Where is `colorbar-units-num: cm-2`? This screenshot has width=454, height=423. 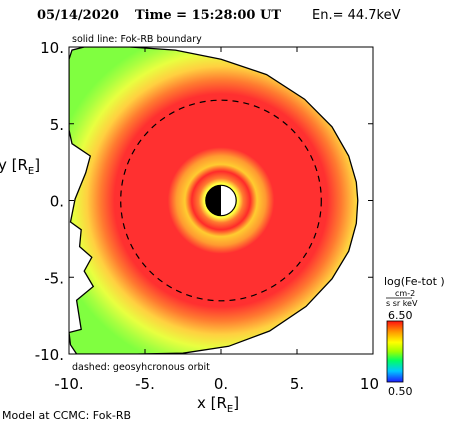 colorbar-units-num: cm-2 is located at coordinates (405, 293).